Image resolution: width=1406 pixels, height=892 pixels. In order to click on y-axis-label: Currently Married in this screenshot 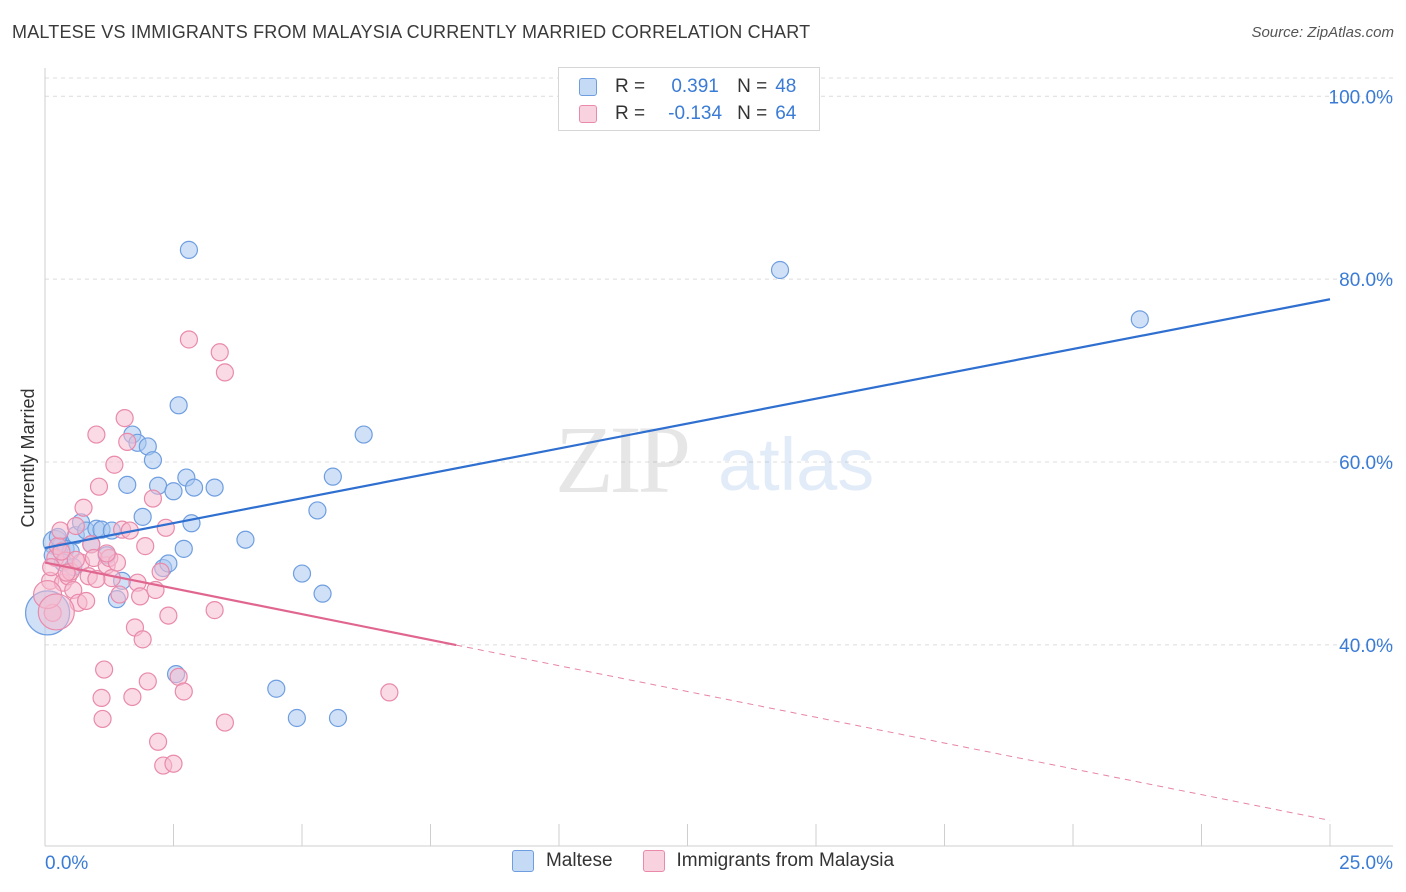, I will do `click(28, 457)`.